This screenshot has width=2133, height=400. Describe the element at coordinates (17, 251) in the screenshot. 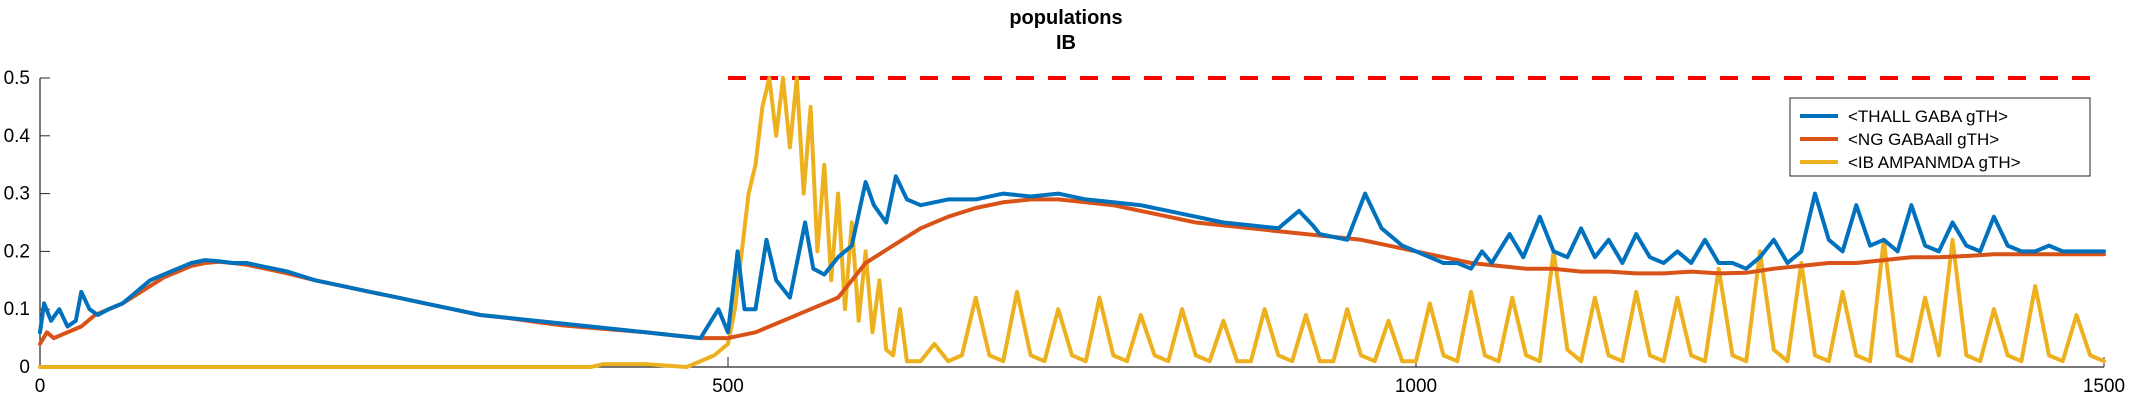

I see `y-tick-label: 0.2` at that location.